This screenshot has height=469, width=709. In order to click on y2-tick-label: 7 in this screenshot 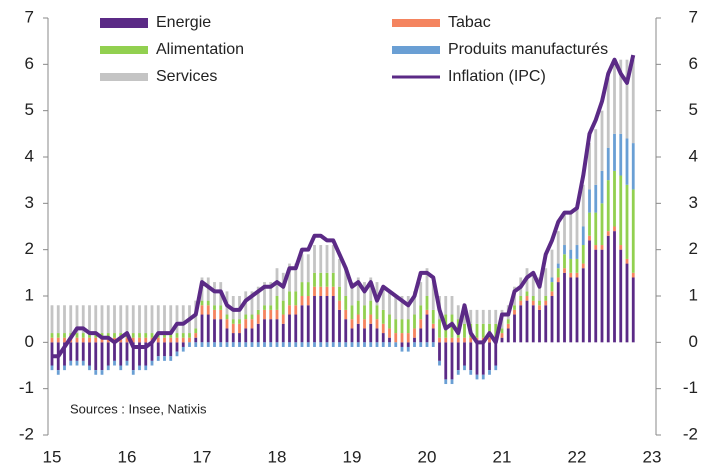, I will do `click(693, 16)`.